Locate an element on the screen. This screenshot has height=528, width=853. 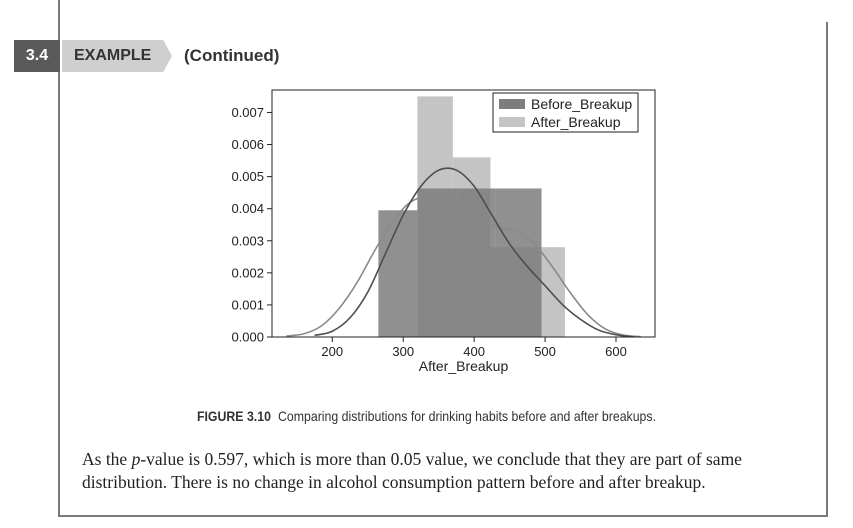
x-tick-label-4: 600 is located at coordinates (616, 351).